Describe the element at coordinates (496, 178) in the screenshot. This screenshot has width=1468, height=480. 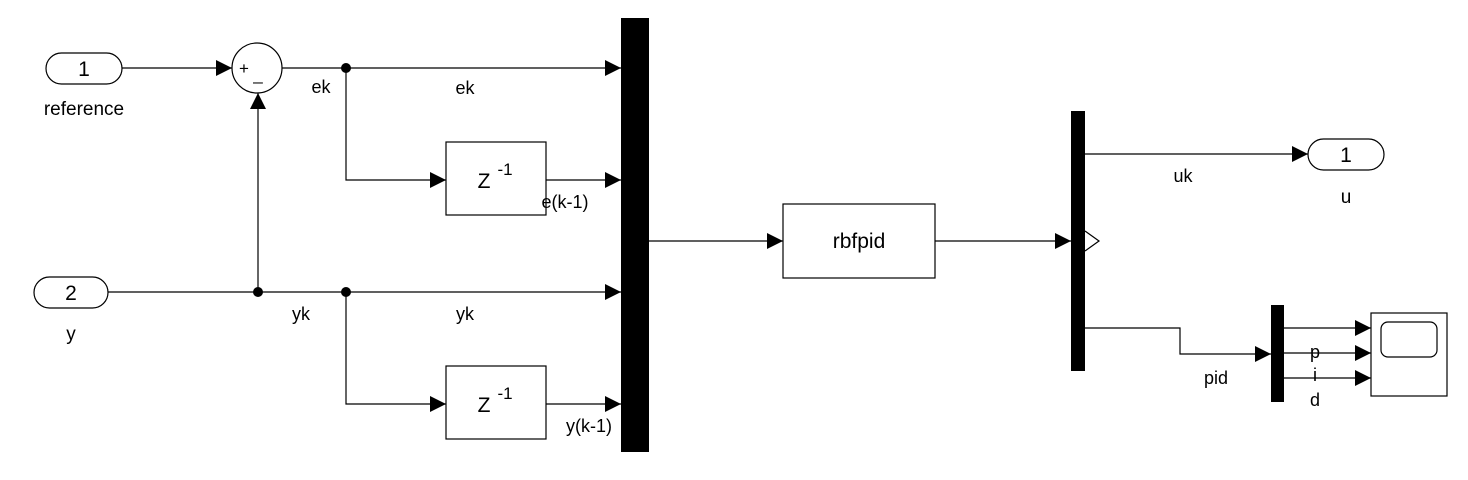
I see `unit-delay-block-e: Z -1` at that location.